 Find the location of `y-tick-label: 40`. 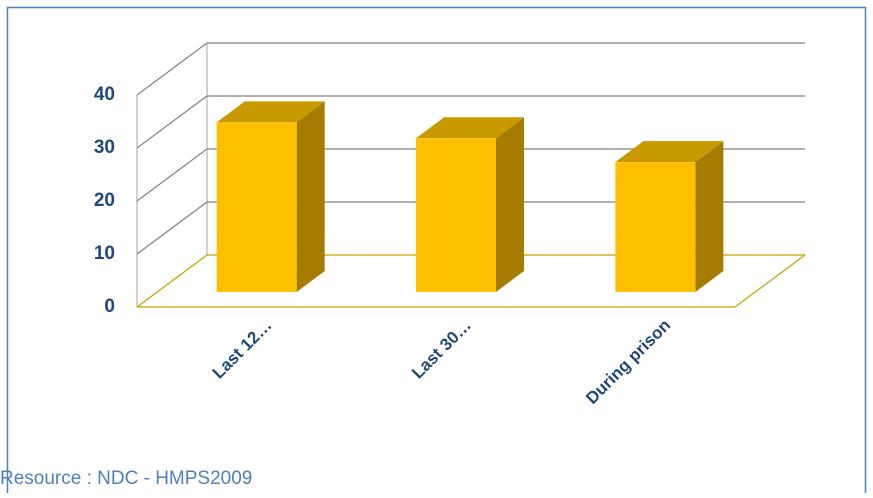

y-tick-label: 40 is located at coordinates (104, 94).